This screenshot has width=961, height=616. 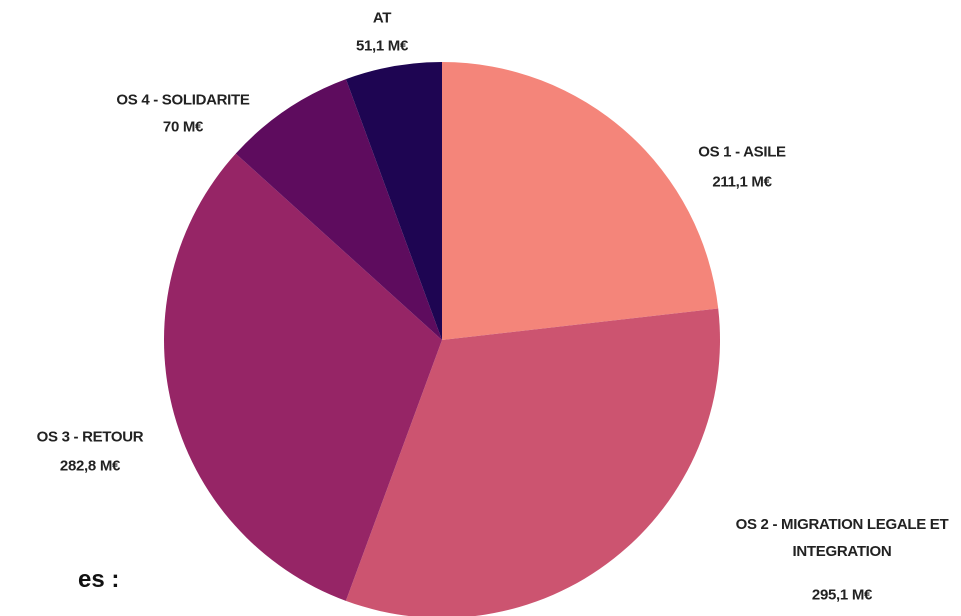 I want to click on slice-value-label: 295,1 M€, so click(x=842, y=595).